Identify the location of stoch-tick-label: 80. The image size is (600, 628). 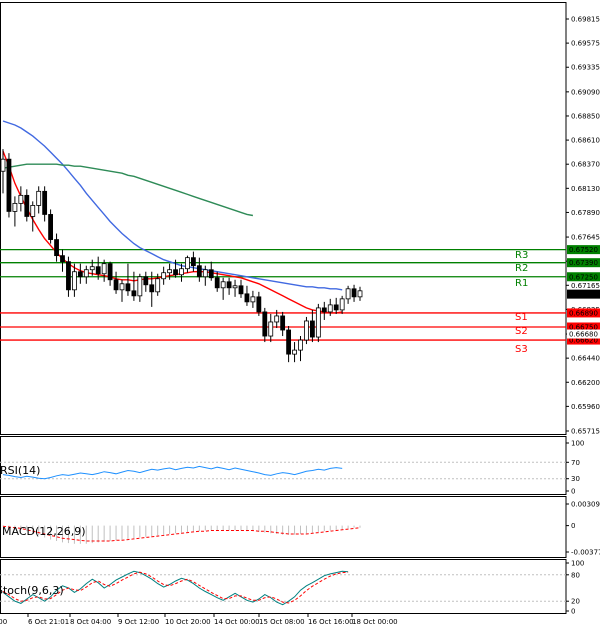
(575, 575).